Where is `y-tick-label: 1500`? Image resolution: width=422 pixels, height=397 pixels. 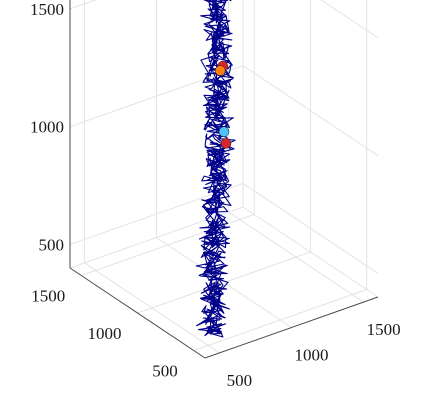 y-tick-label: 1500 is located at coordinates (48, 296).